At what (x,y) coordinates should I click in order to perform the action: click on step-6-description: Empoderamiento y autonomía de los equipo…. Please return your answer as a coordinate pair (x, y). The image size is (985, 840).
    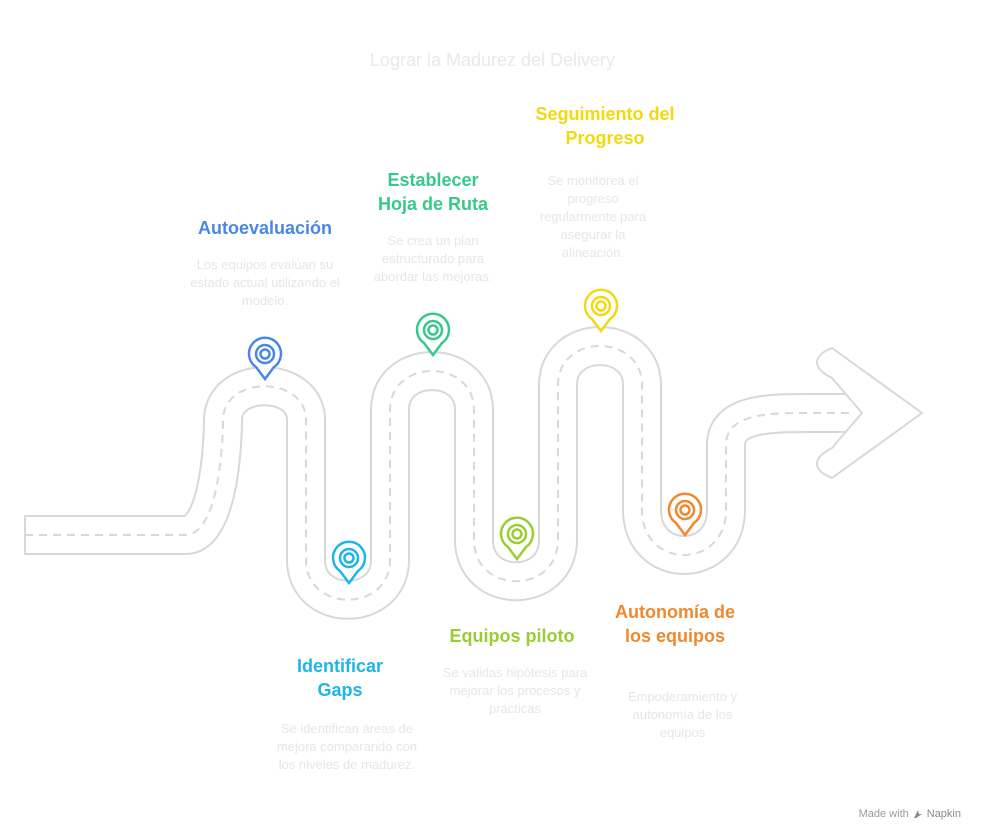
    Looking at the image, I should click on (682, 714).